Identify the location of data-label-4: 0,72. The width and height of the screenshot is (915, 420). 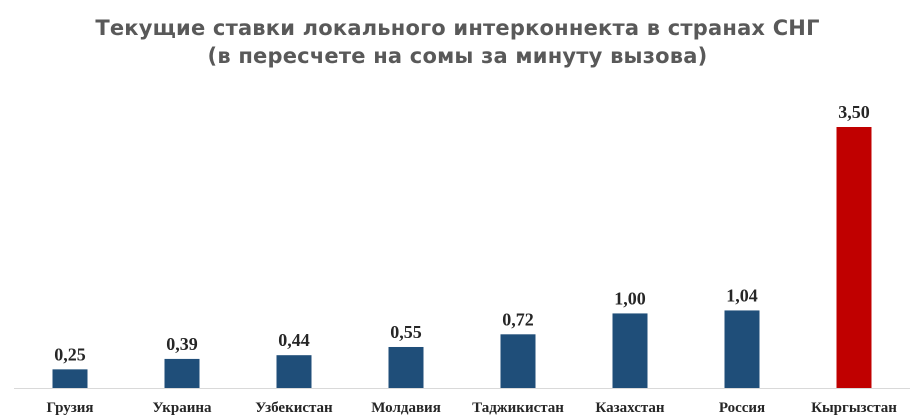
(518, 319).